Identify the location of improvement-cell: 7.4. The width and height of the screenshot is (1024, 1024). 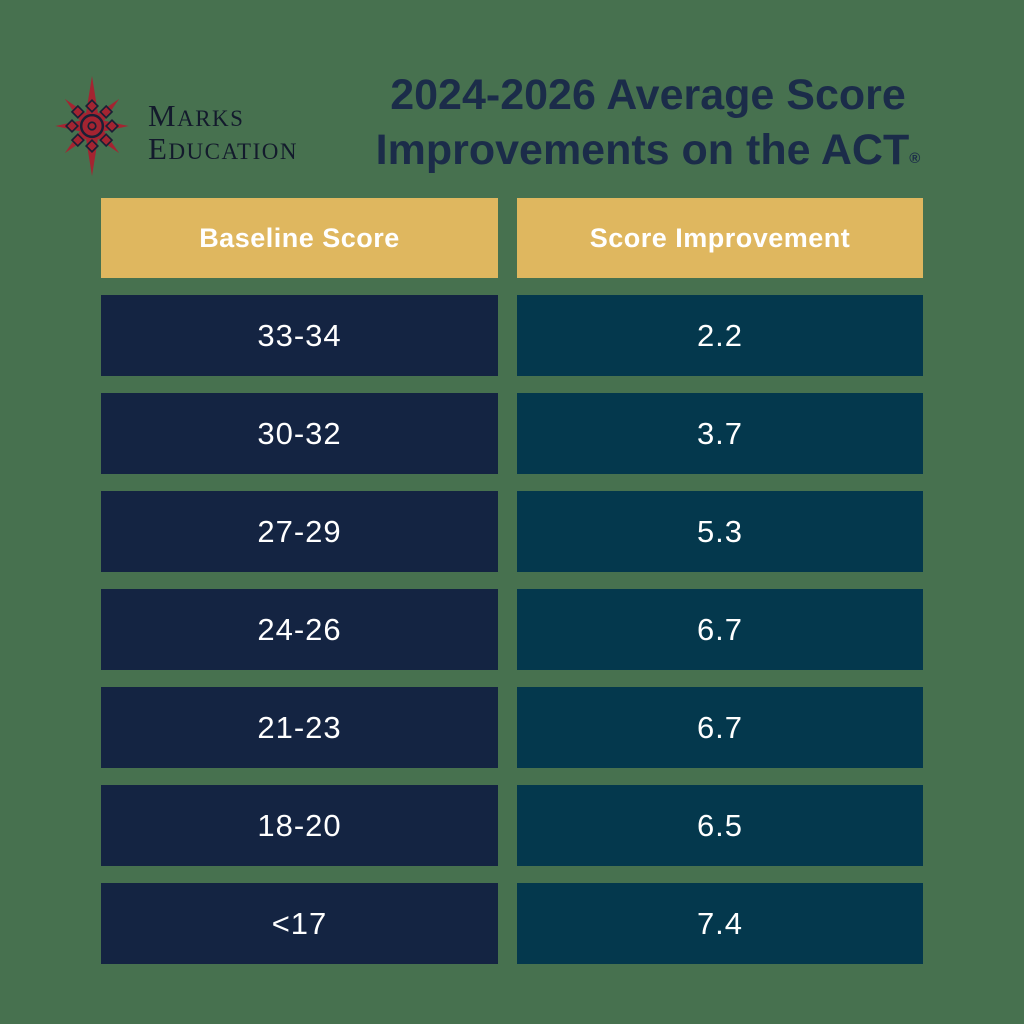
(720, 923).